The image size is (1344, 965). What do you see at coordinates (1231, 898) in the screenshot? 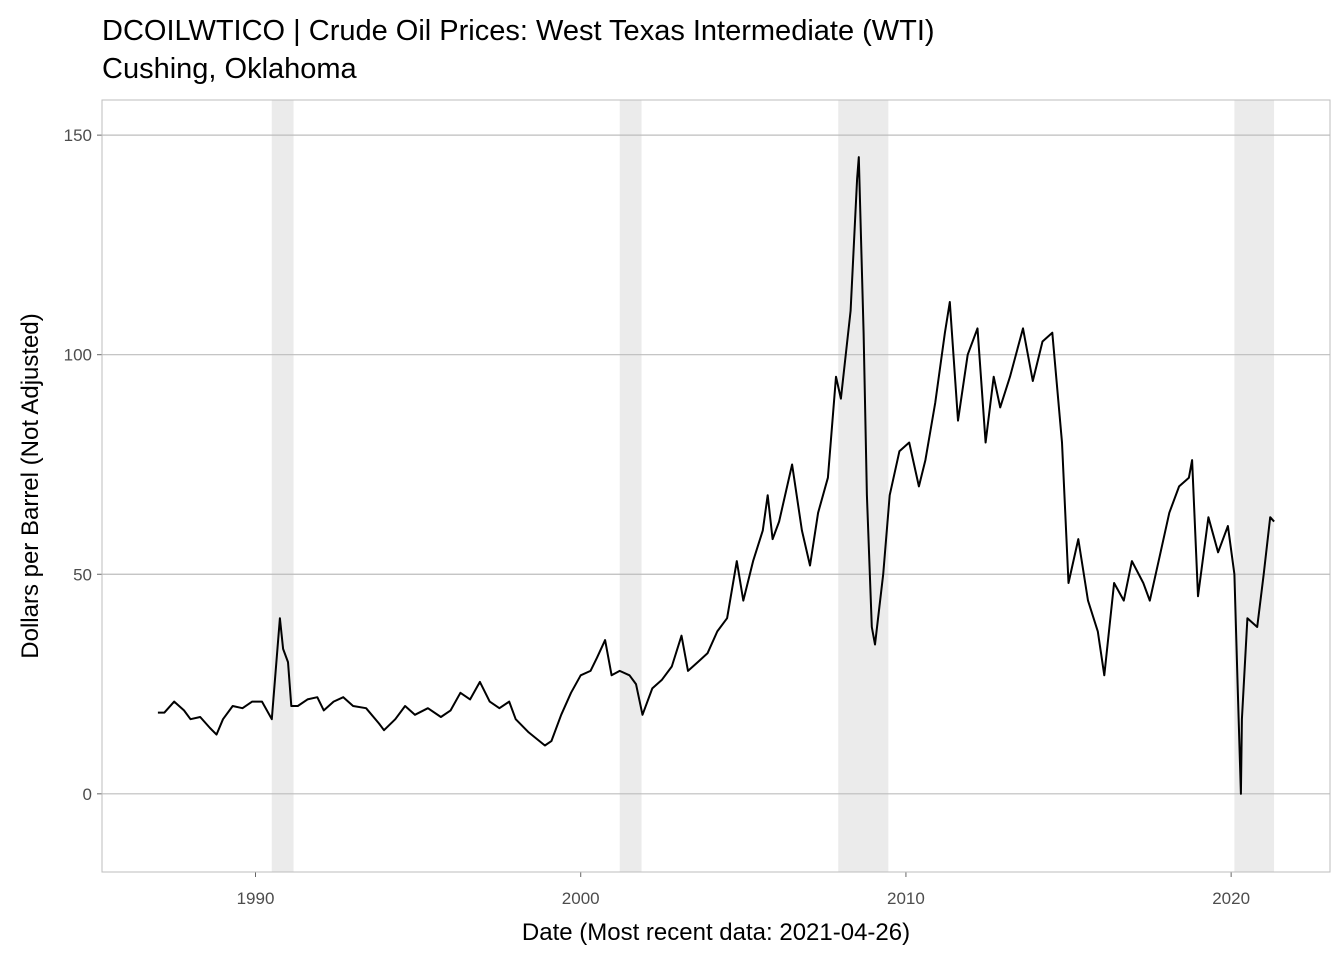
I see `x-tick-label: 2020` at bounding box center [1231, 898].